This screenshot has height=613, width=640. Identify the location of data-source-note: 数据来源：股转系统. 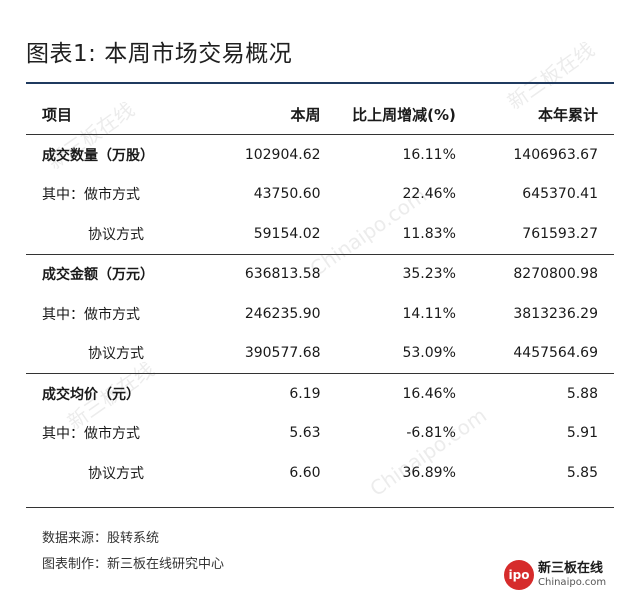
(101, 538).